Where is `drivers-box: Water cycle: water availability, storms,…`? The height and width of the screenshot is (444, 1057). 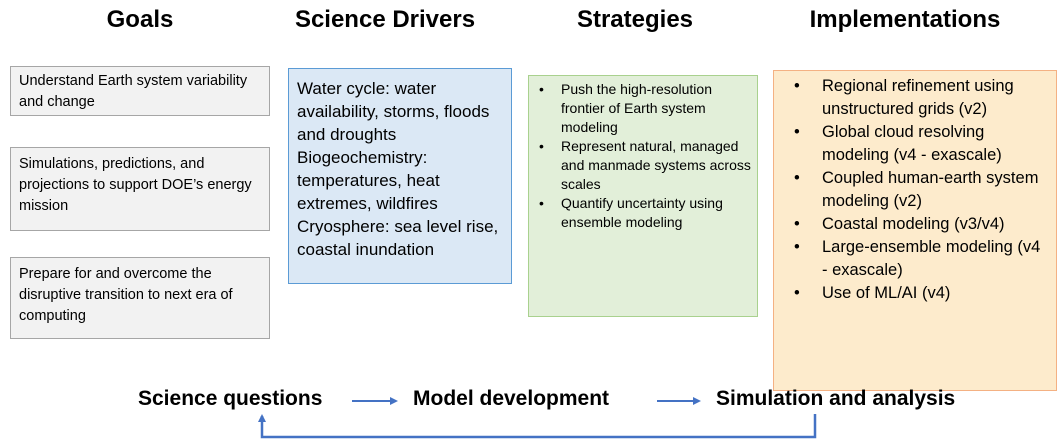
drivers-box: Water cycle: water availability, storms,… is located at coordinates (400, 176).